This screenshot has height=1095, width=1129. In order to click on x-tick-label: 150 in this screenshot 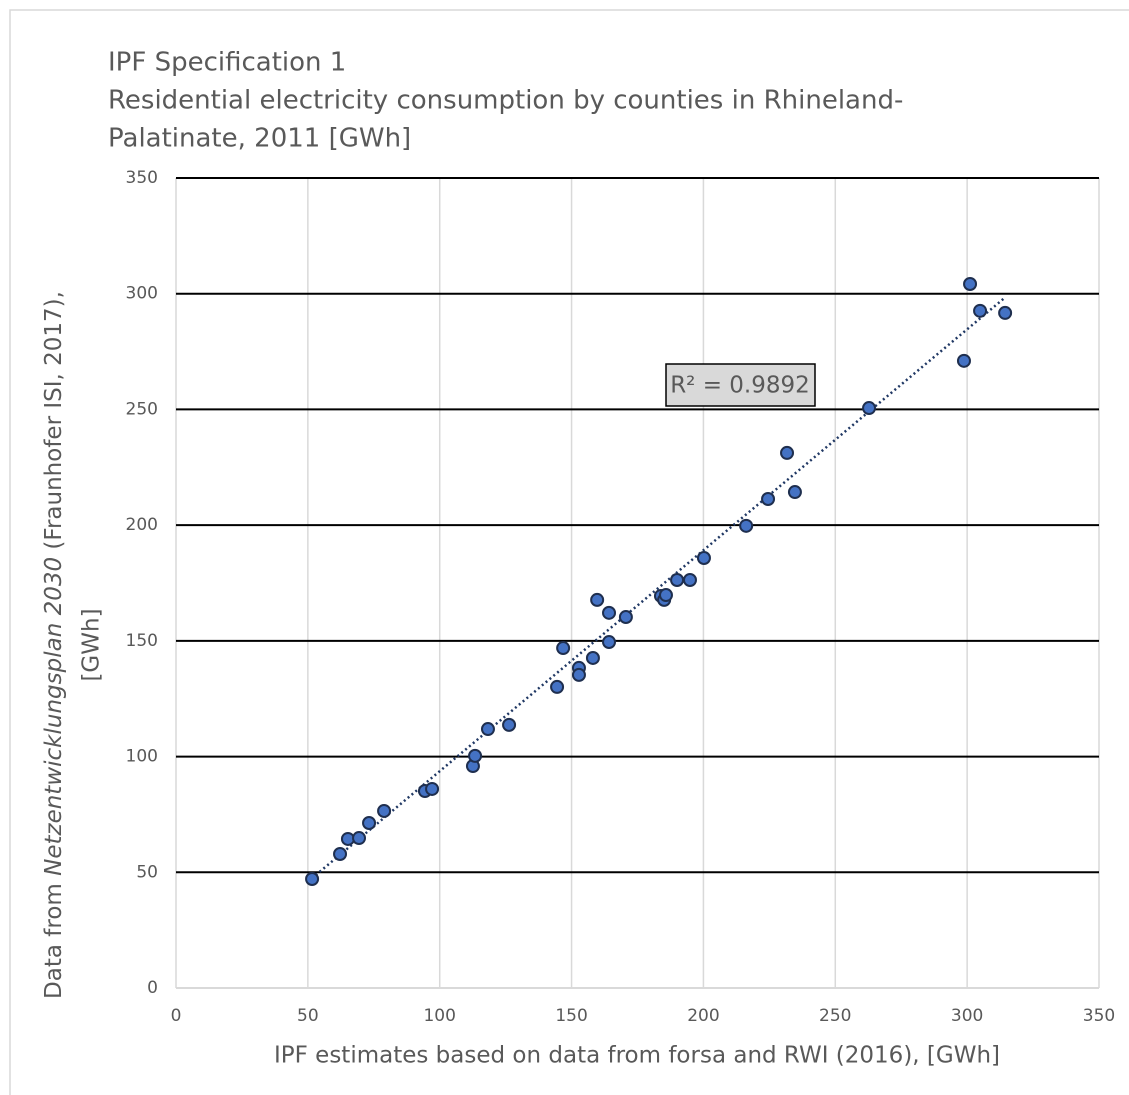, I will do `click(571, 1016)`.